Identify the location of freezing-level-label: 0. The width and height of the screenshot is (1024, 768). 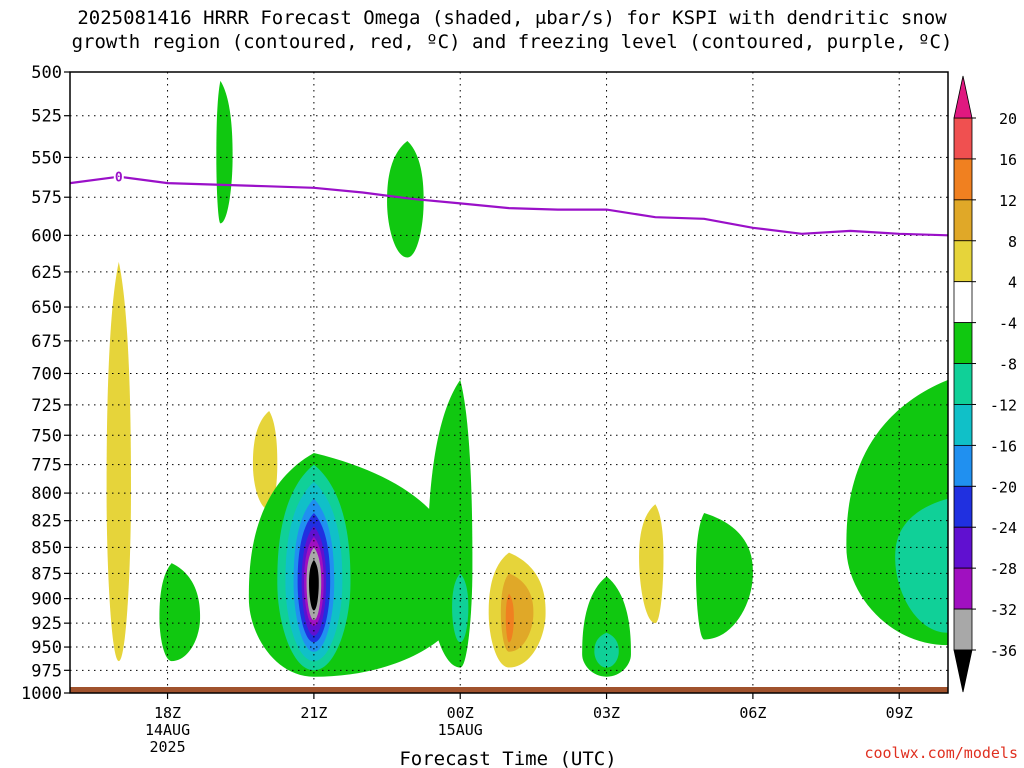
(119, 178).